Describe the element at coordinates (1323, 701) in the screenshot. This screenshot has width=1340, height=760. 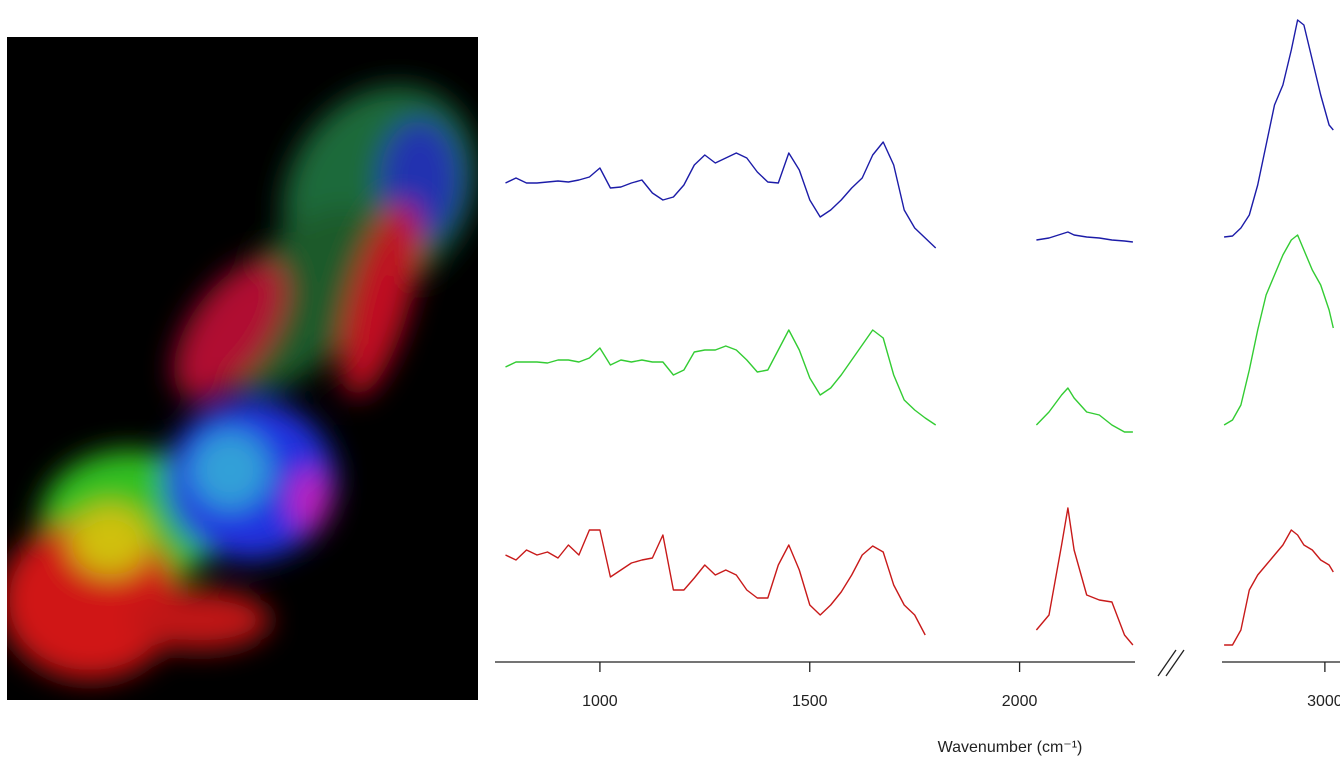
I see `x-tick-label: 3000` at that location.